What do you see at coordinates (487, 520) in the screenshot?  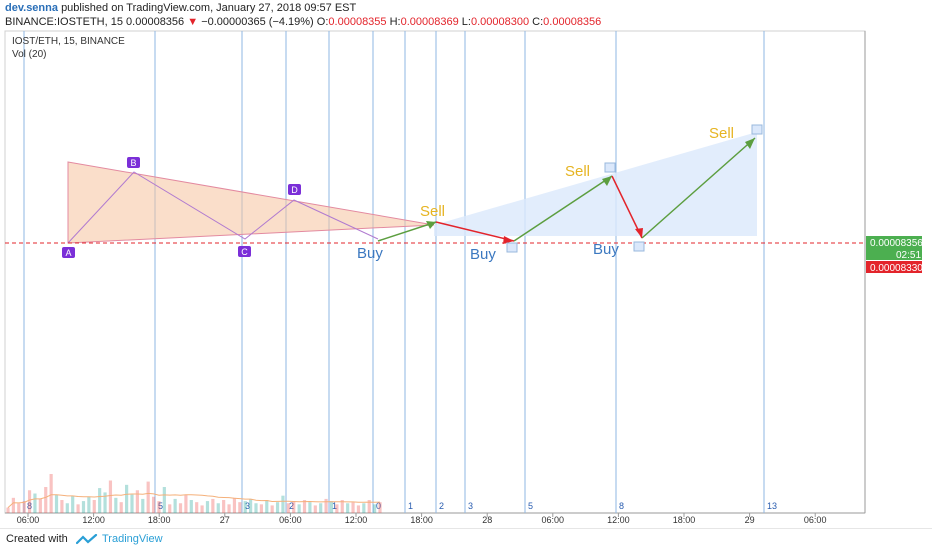 I see `time-tick-label: 28` at bounding box center [487, 520].